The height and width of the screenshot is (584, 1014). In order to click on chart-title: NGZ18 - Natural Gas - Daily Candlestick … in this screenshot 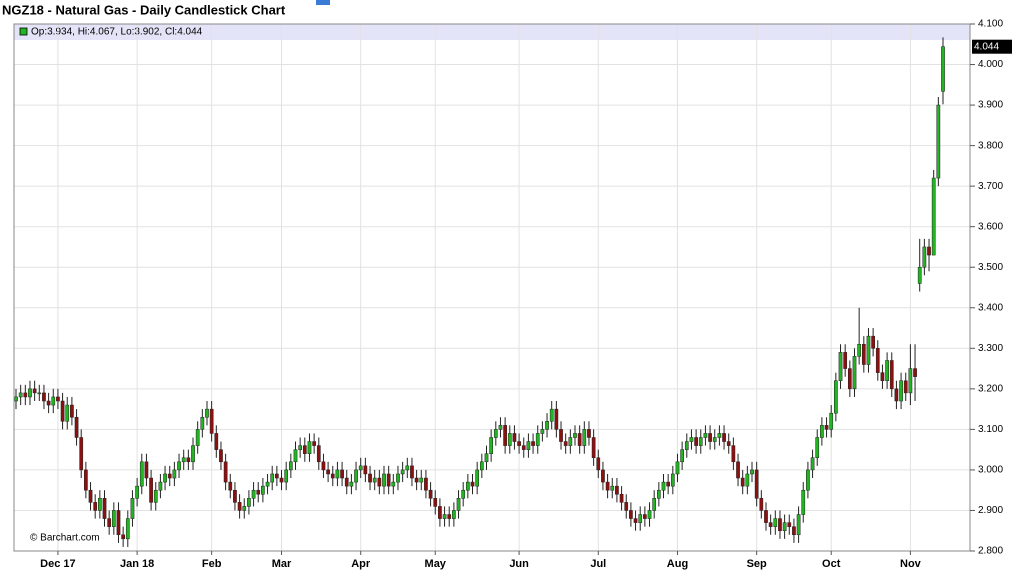, I will do `click(144, 9)`.